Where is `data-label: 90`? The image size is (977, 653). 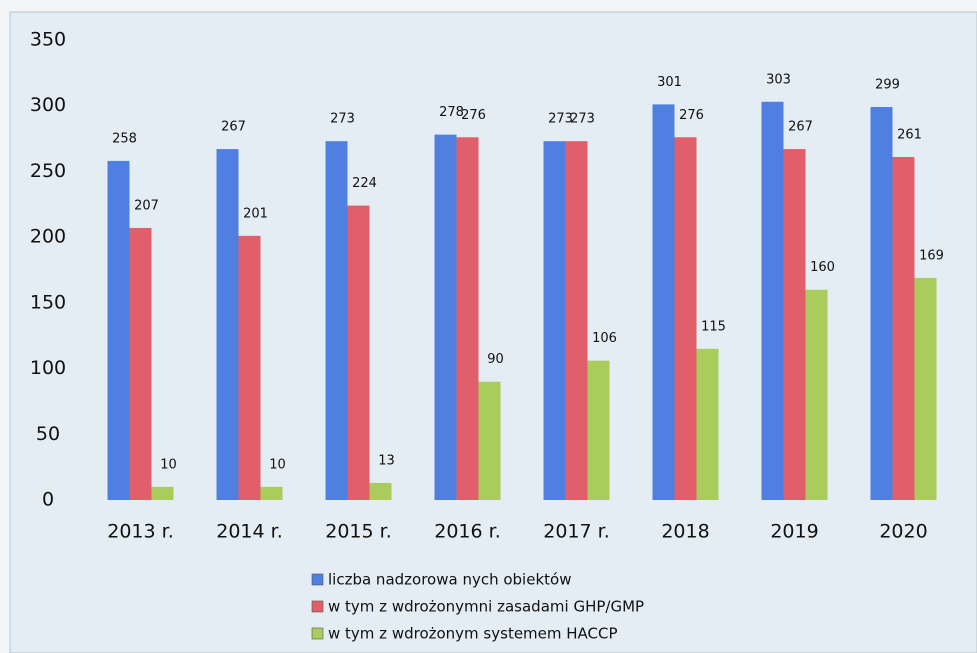 data-label: 90 is located at coordinates (495, 359).